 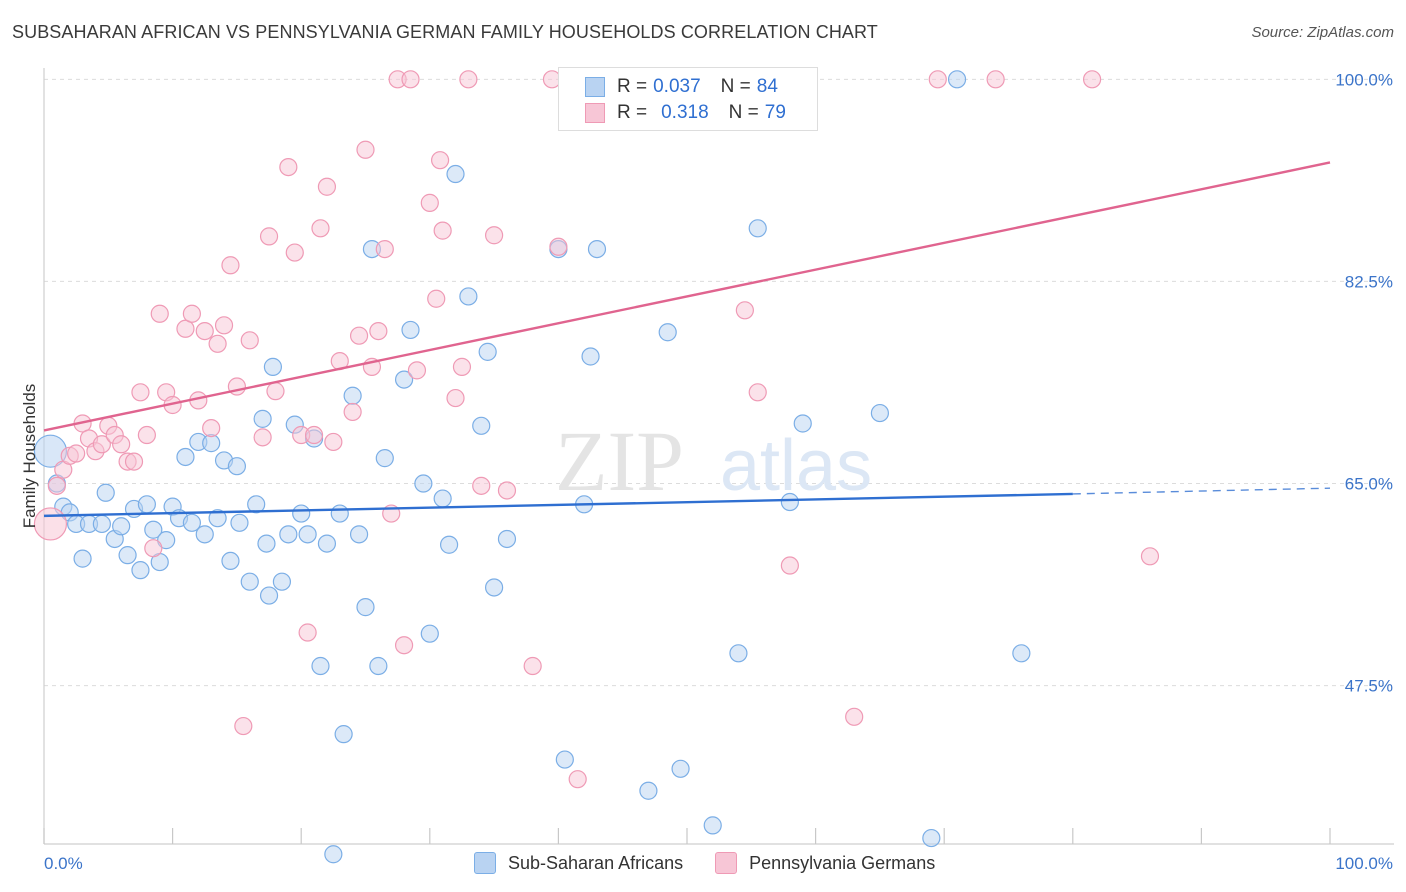 What do you see at coordinates (578, 863) in the screenshot?
I see `legend-item-subsaharan: Sub-Saharan Africans` at bounding box center [578, 863].